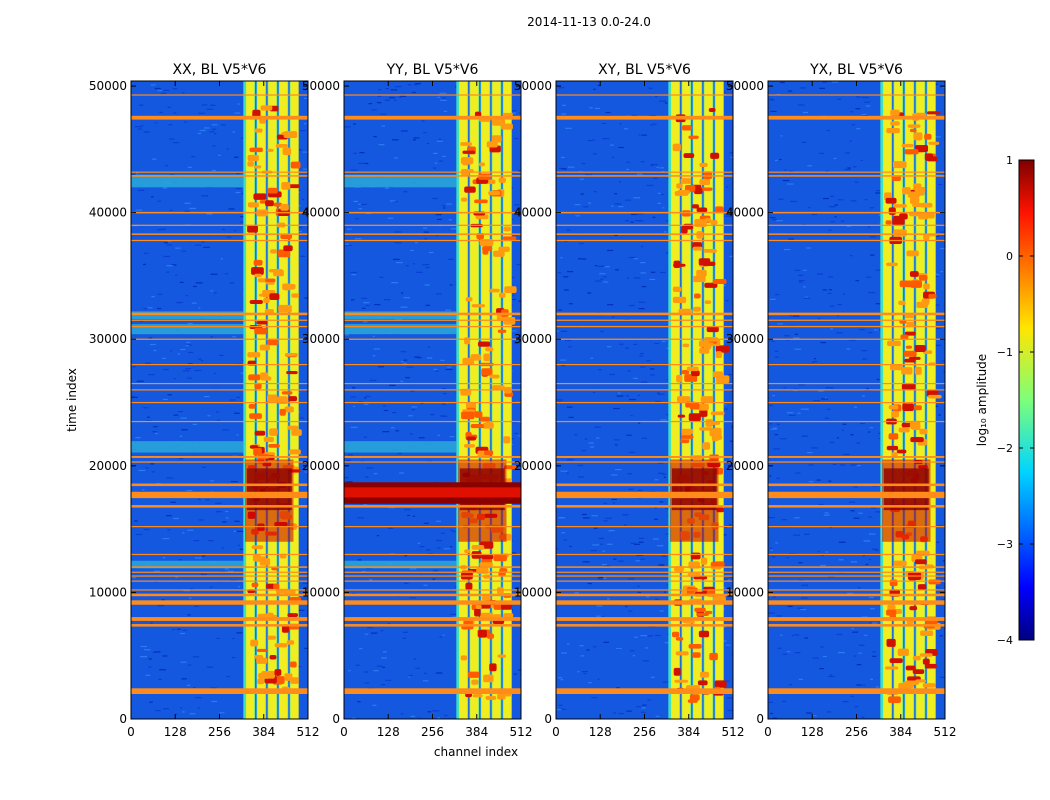 The image size is (1050, 800). I want to click on colorbar-label: log₁₀ amplitude, so click(982, 400).